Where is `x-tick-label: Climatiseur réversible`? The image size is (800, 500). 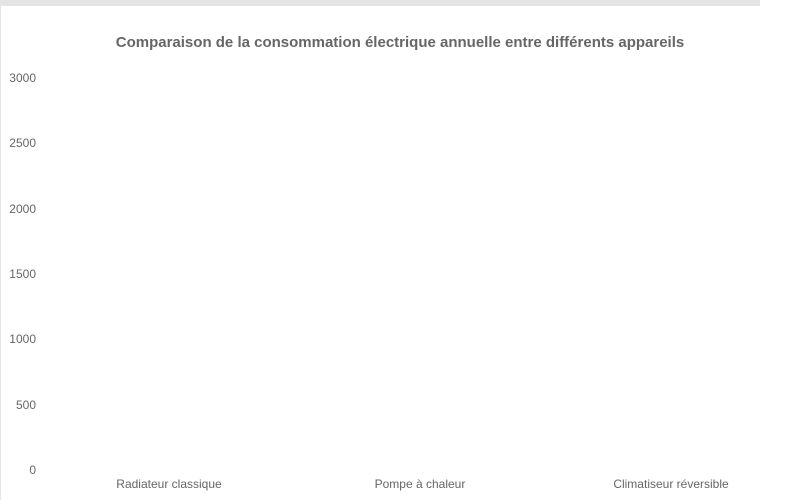 x-tick-label: Climatiseur réversible is located at coordinates (671, 484).